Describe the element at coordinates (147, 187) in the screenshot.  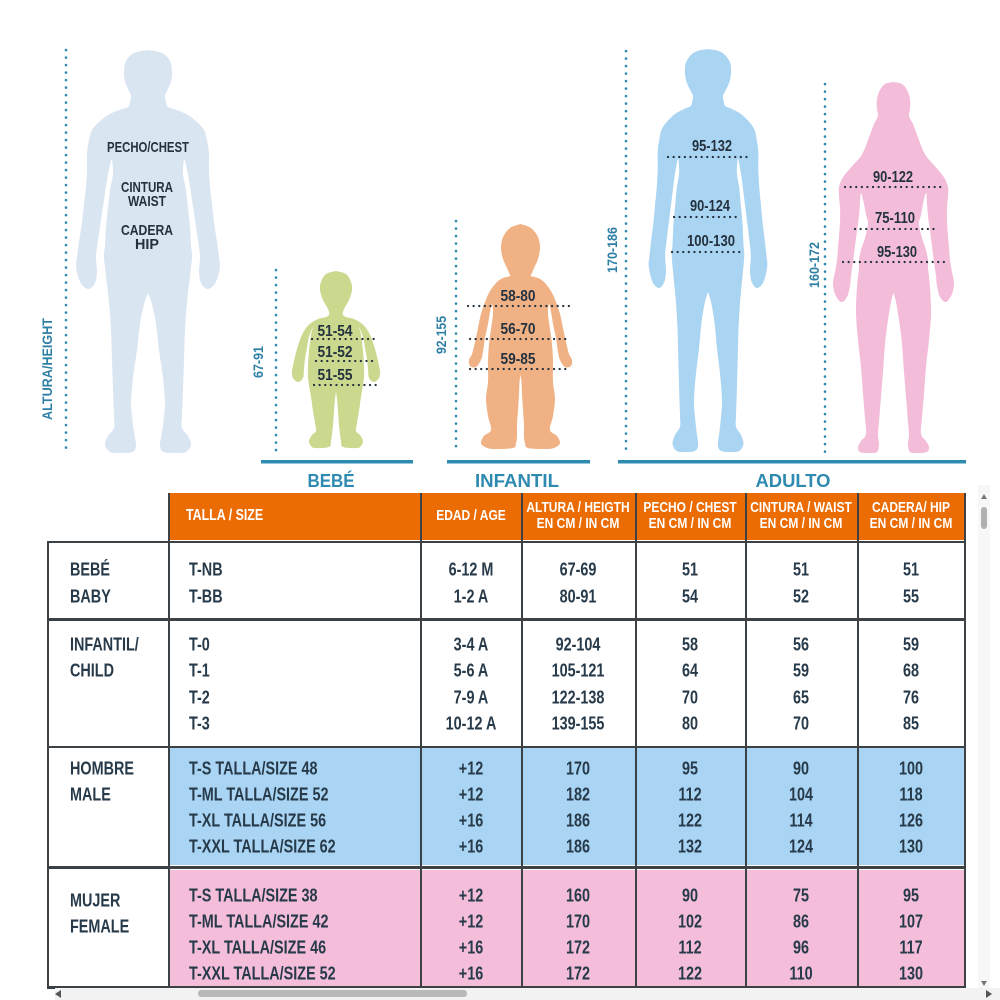
I see `svg-text: CINTURA` at that location.